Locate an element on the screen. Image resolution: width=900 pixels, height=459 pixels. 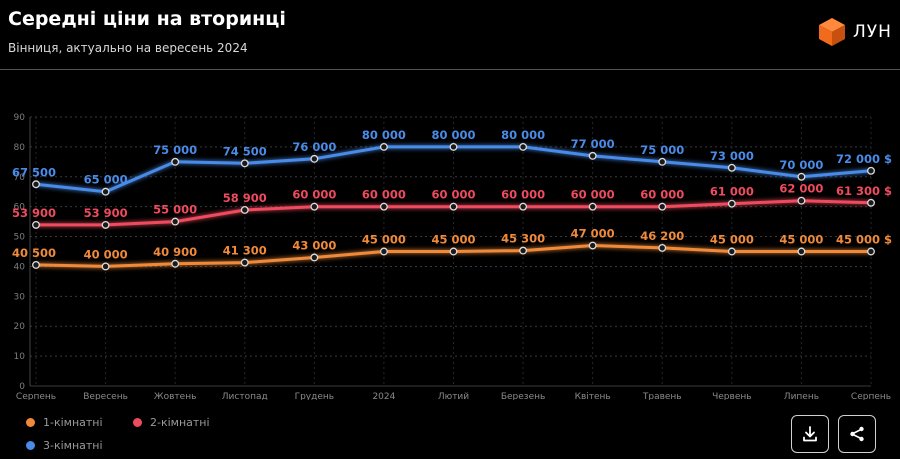
x-tick-label: Травень is located at coordinates (662, 396).